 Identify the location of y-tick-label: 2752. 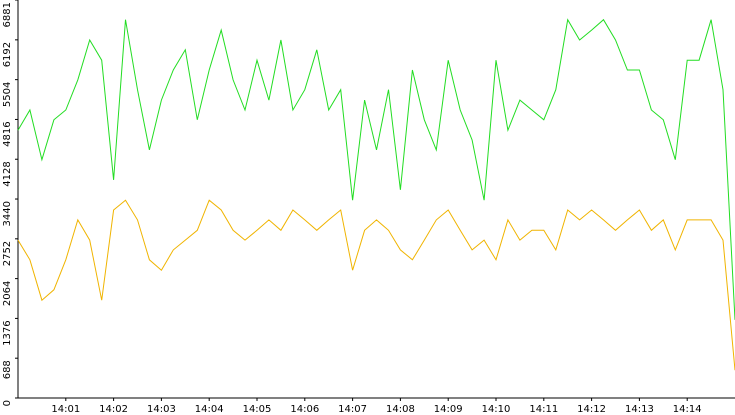
(7, 253).